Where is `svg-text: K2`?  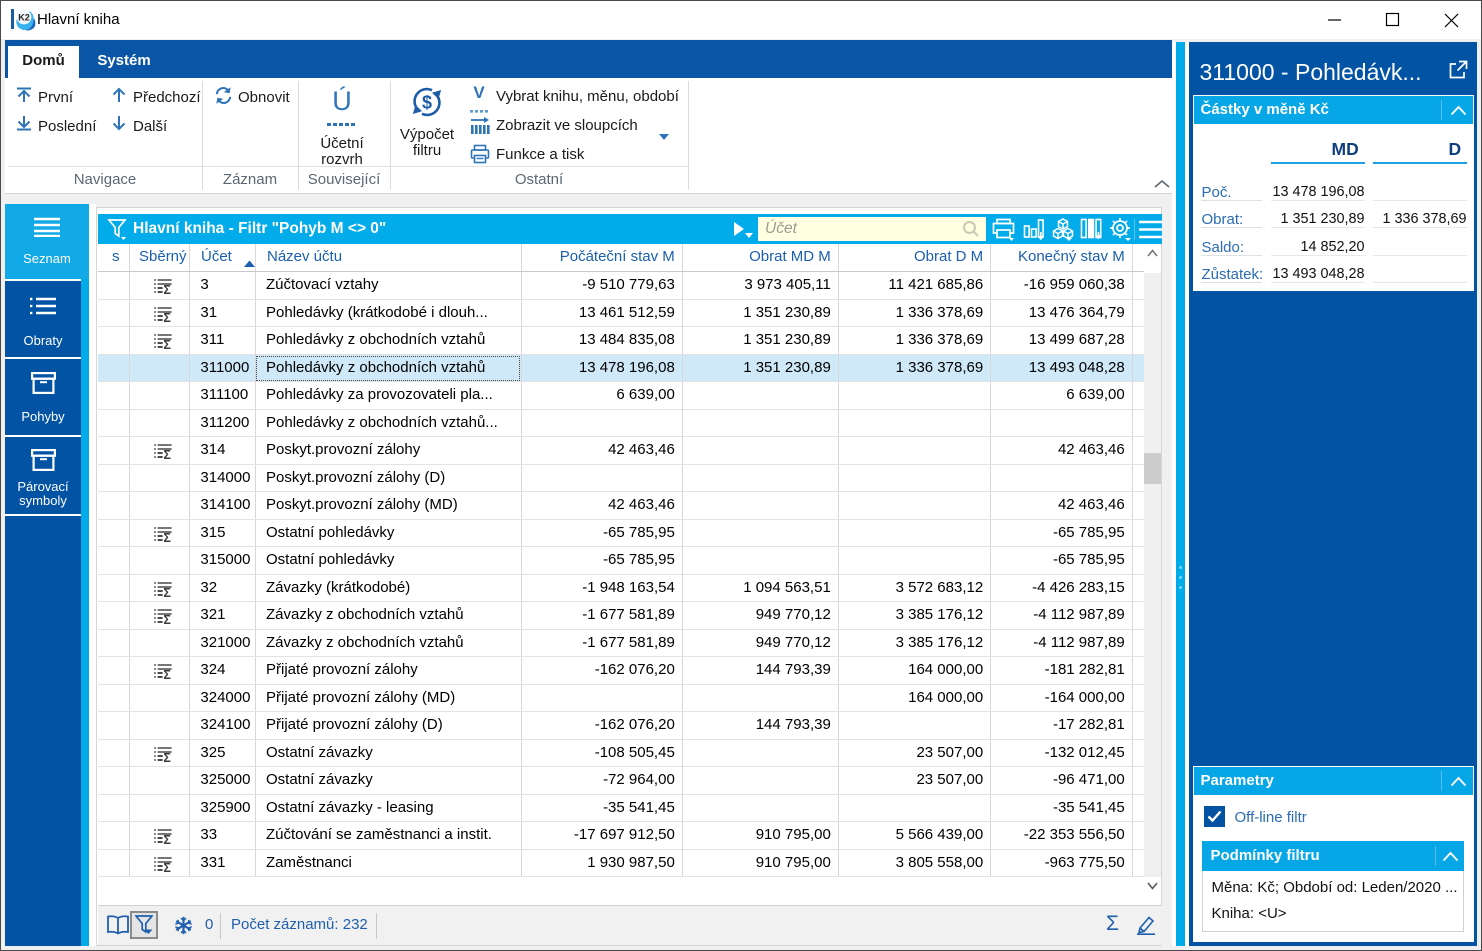
svg-text: K2 is located at coordinates (24, 18).